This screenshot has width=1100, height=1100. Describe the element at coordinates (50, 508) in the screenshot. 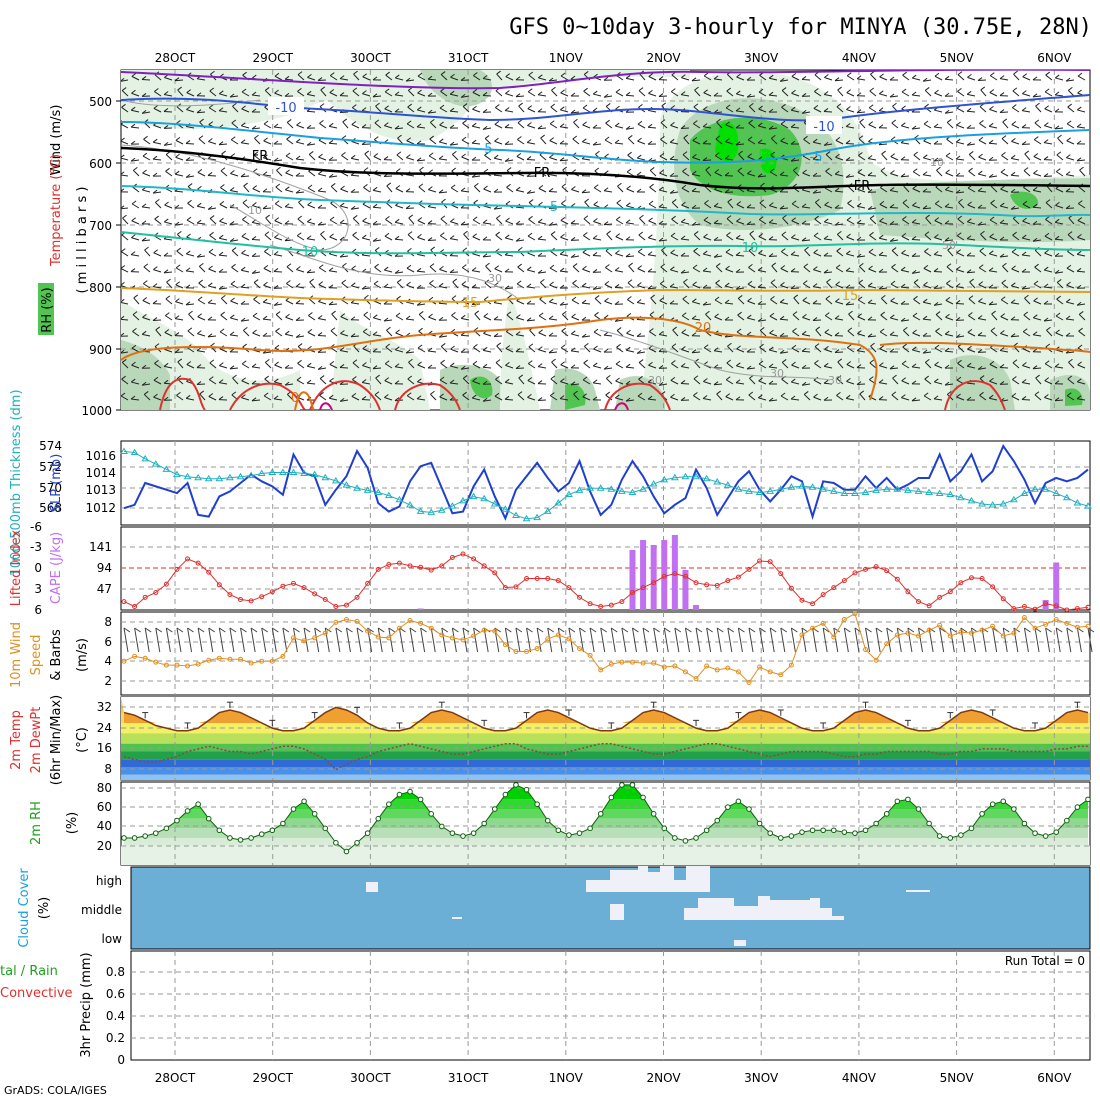

I see `thick-tick-568: 568` at that location.